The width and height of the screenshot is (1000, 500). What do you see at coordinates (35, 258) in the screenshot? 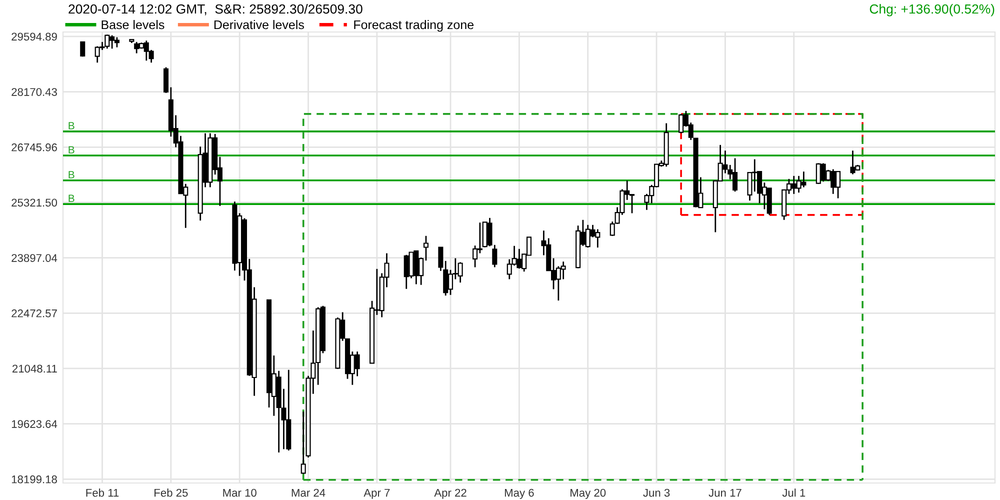
I see `y-tick-label: 23897.04` at bounding box center [35, 258].